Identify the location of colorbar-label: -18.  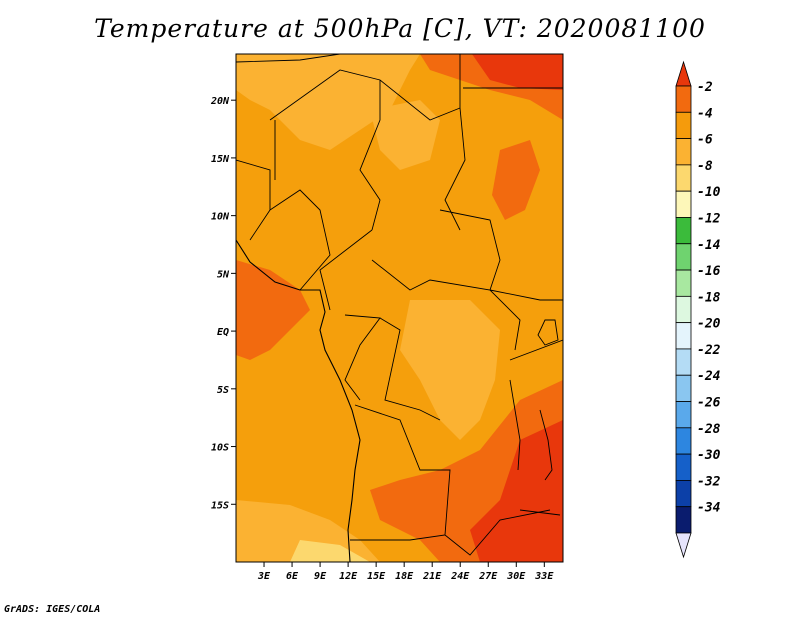
(709, 297).